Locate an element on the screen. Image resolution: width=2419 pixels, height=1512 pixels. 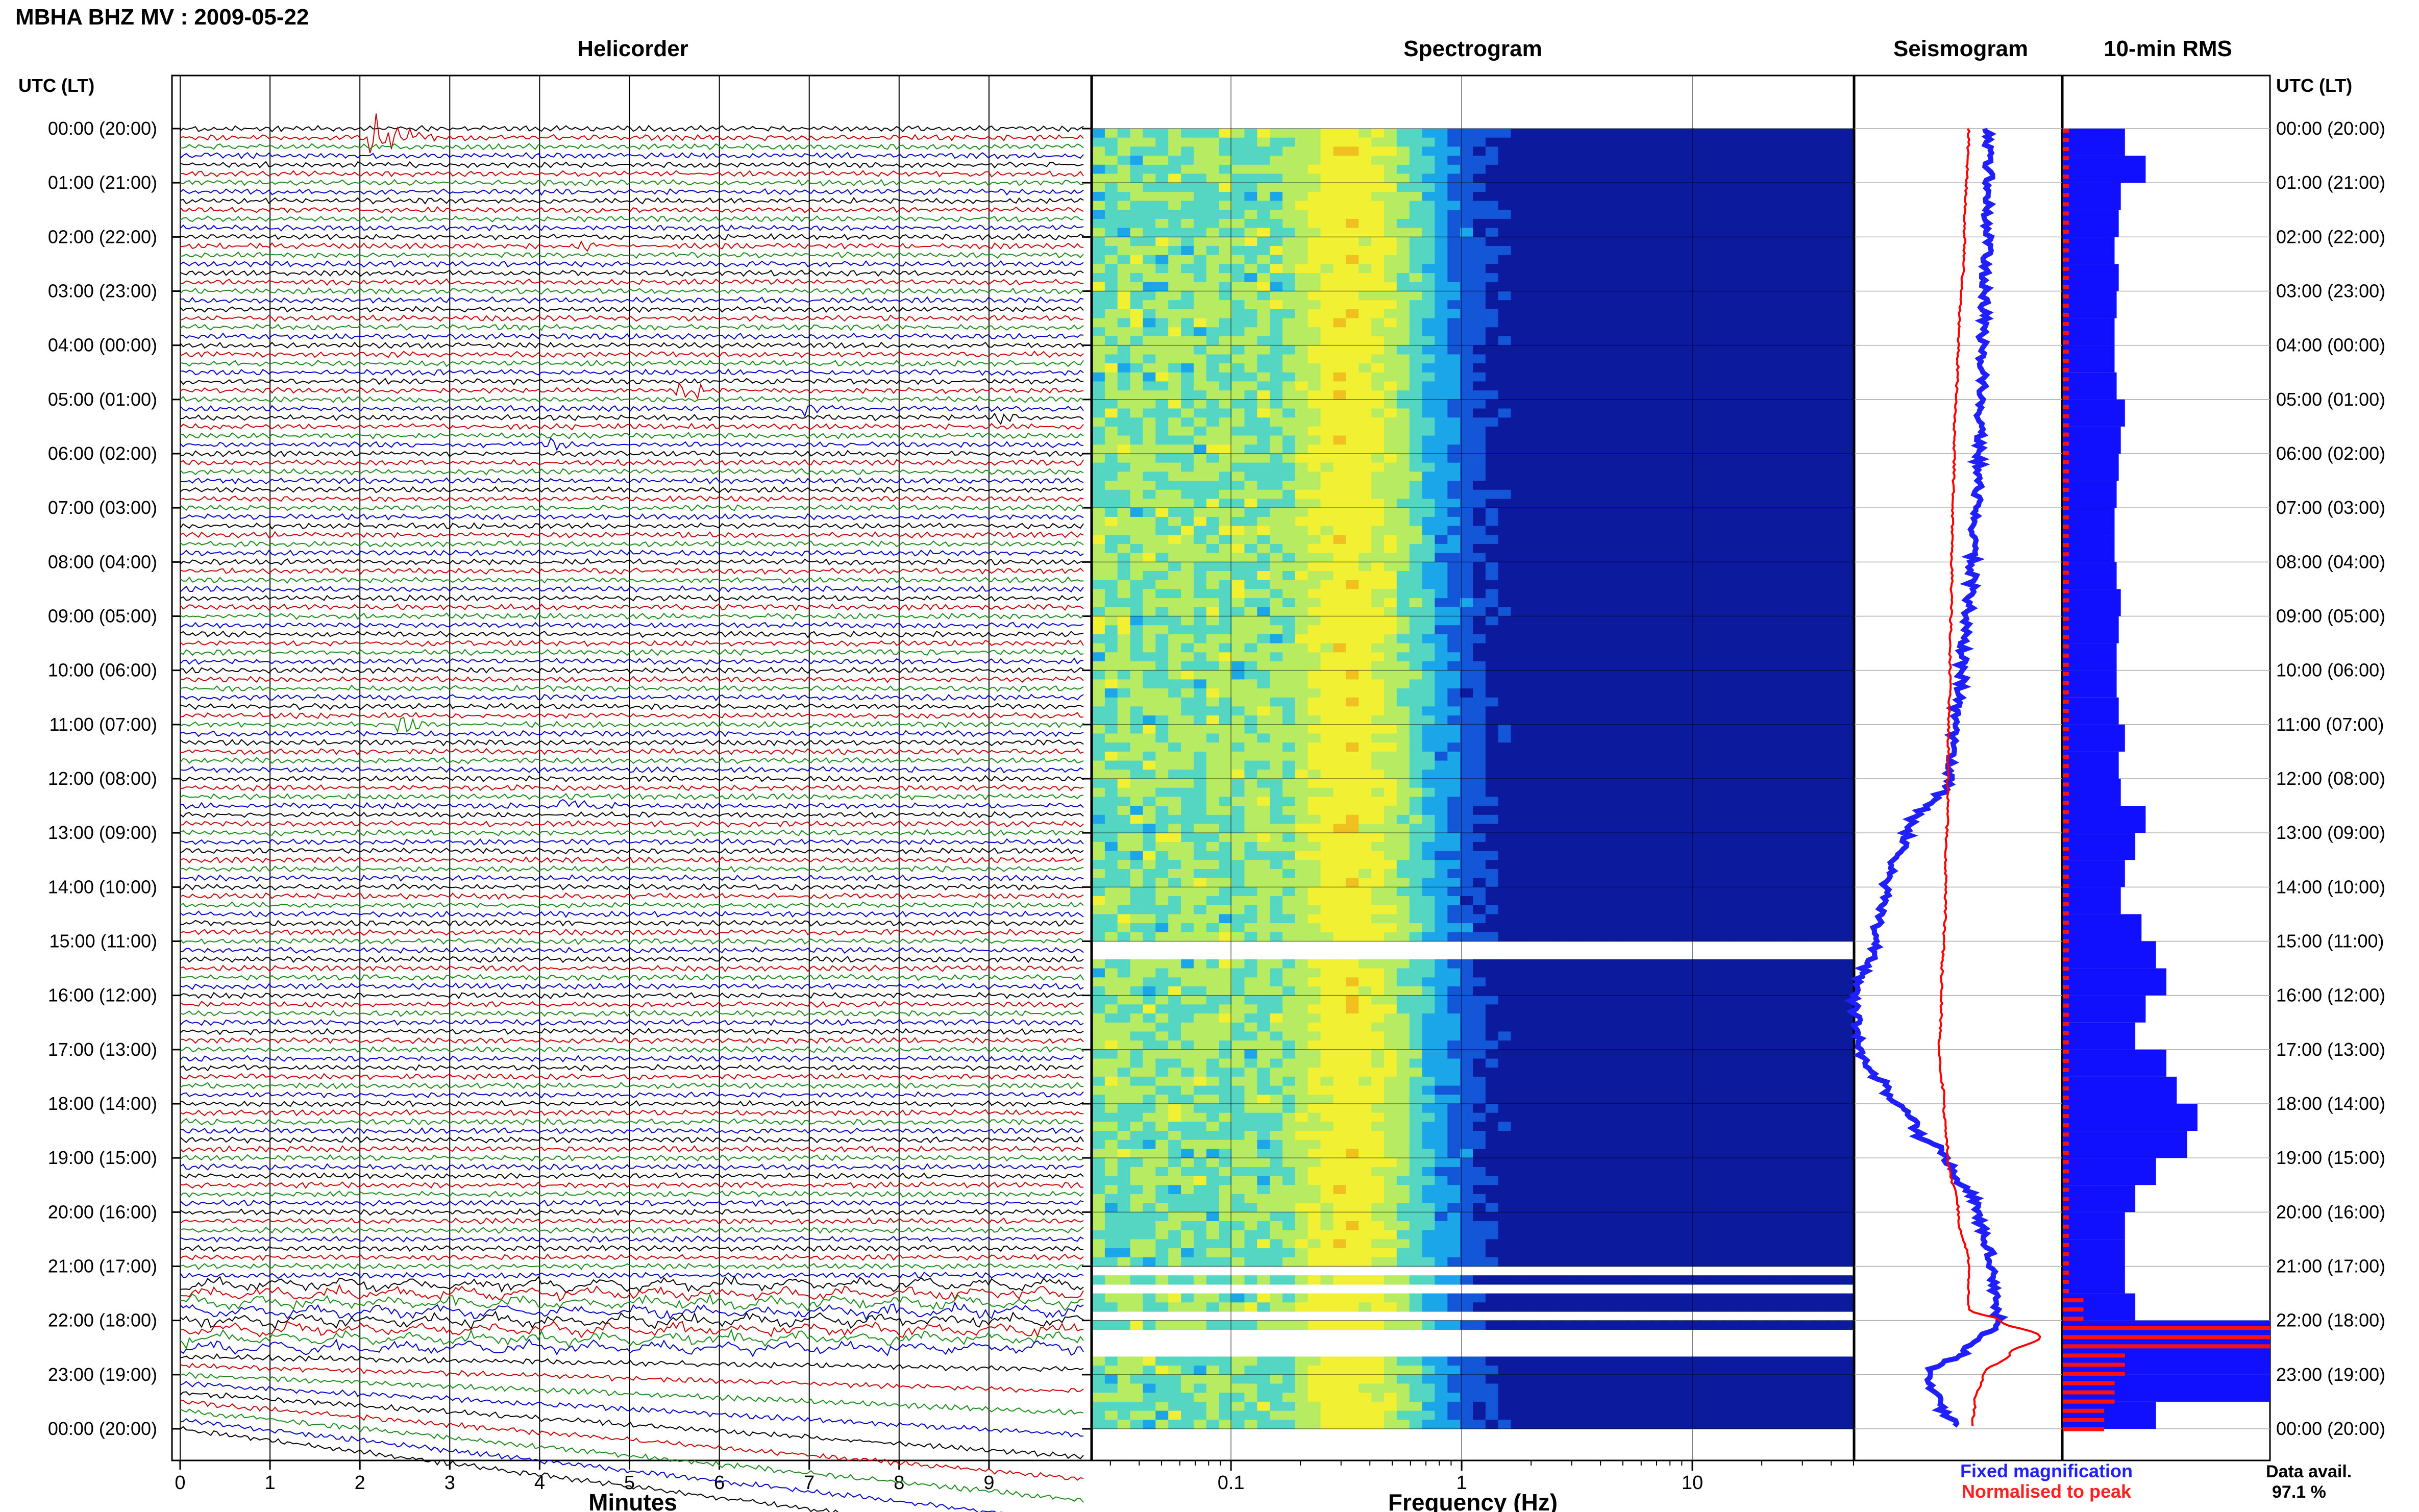
time-label-right: 01:00 (21:00) is located at coordinates (2330, 182).